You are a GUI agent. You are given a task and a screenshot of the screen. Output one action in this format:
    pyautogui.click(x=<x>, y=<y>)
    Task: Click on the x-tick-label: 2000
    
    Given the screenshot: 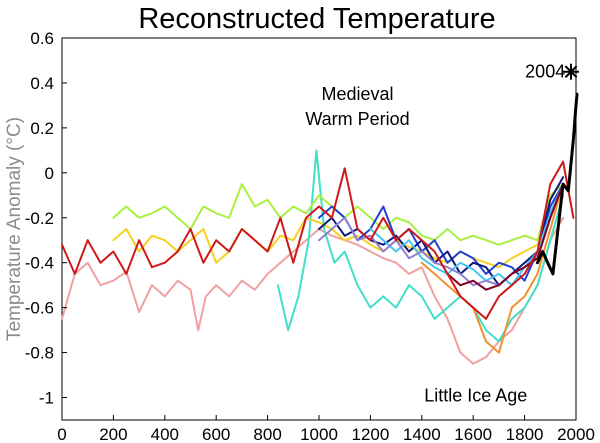 What is the action you would take?
    pyautogui.click(x=576, y=434)
    